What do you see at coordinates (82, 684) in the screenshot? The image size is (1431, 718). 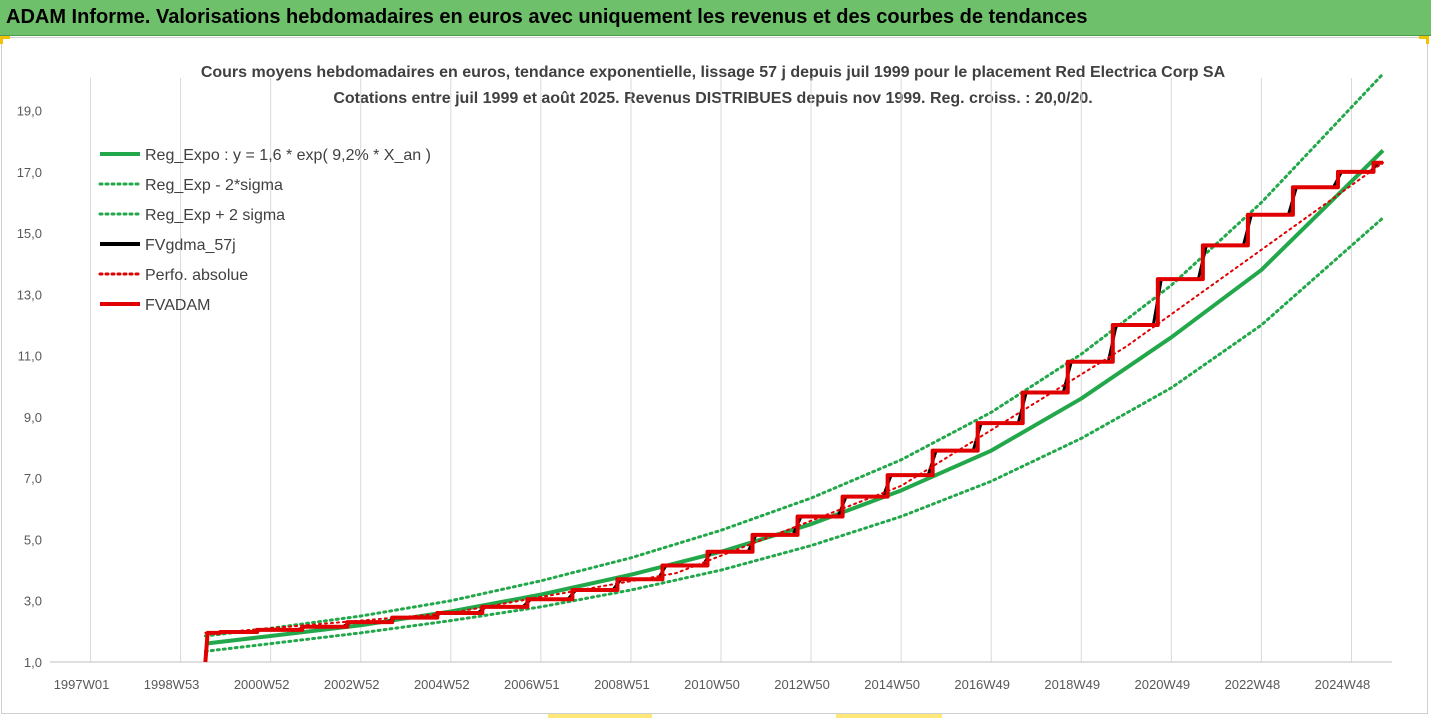 I see `x-tick-label: 1997W01` at bounding box center [82, 684].